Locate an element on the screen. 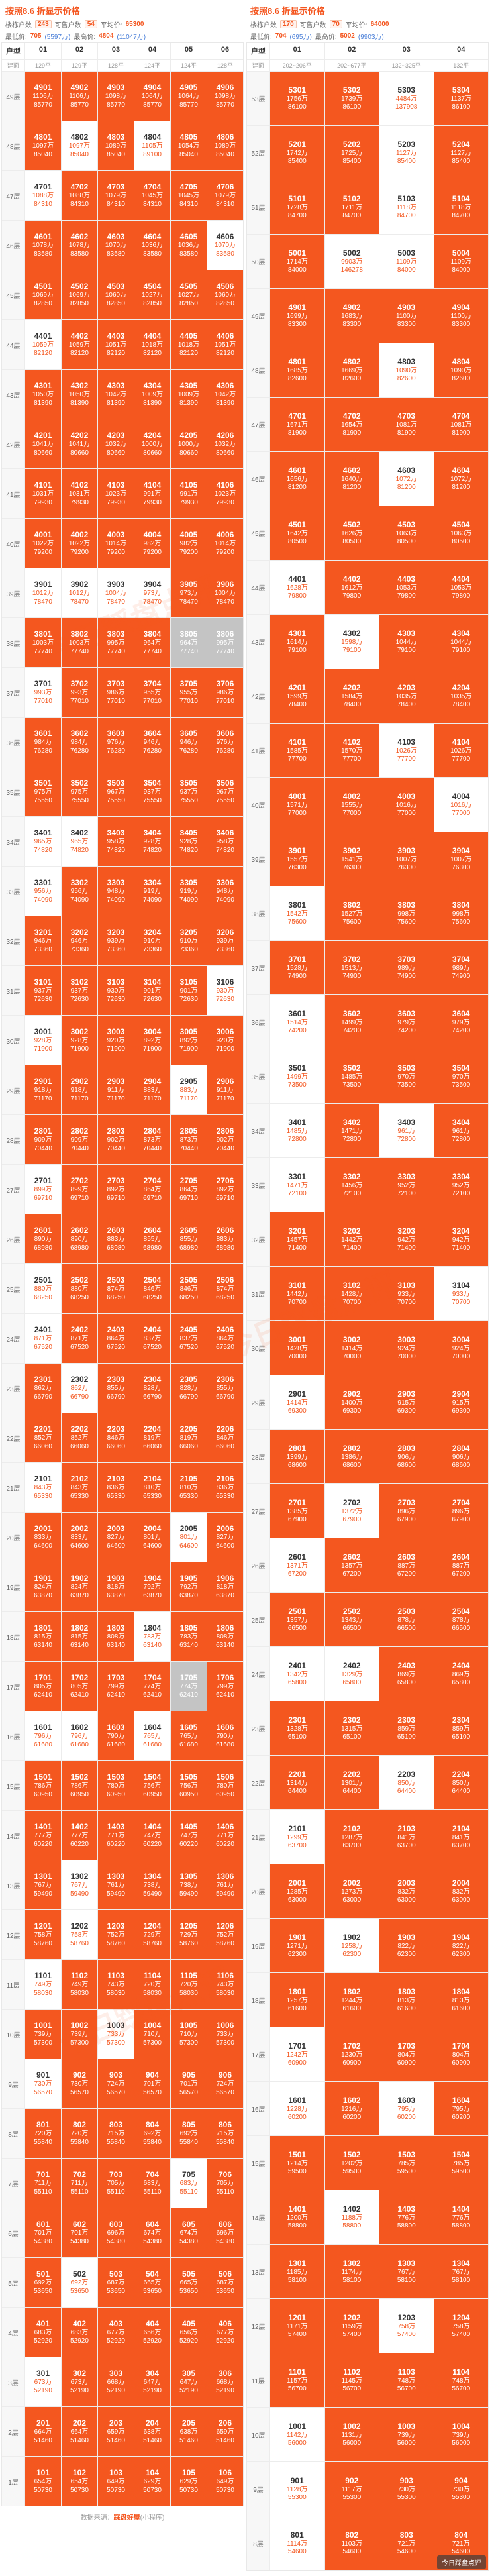  unit-cell: 2102 843万 65330 is located at coordinates (79, 1487).